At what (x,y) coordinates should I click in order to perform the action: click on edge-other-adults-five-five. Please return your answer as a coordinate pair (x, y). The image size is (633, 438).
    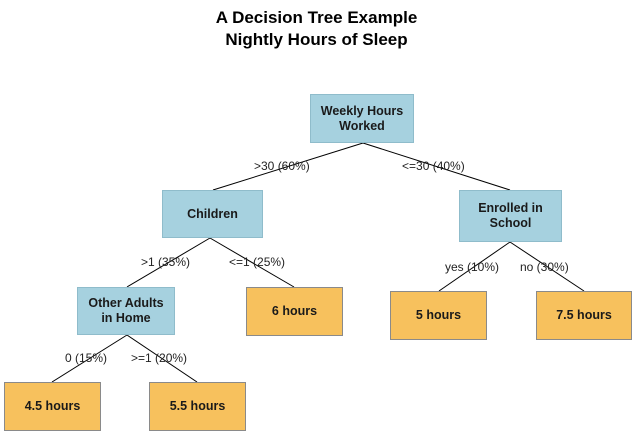
    Looking at the image, I should click on (162, 358).